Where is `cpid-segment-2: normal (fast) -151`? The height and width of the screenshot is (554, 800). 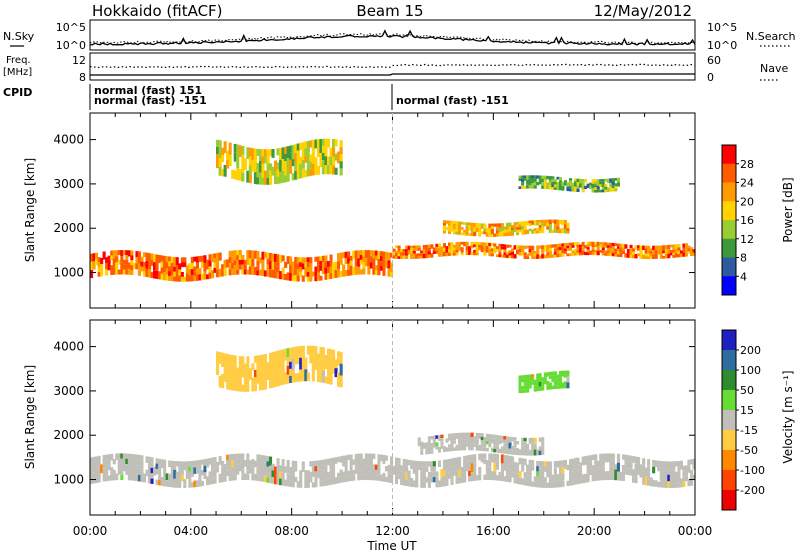
cpid-segment-2: normal (fast) -151 is located at coordinates (150, 100).